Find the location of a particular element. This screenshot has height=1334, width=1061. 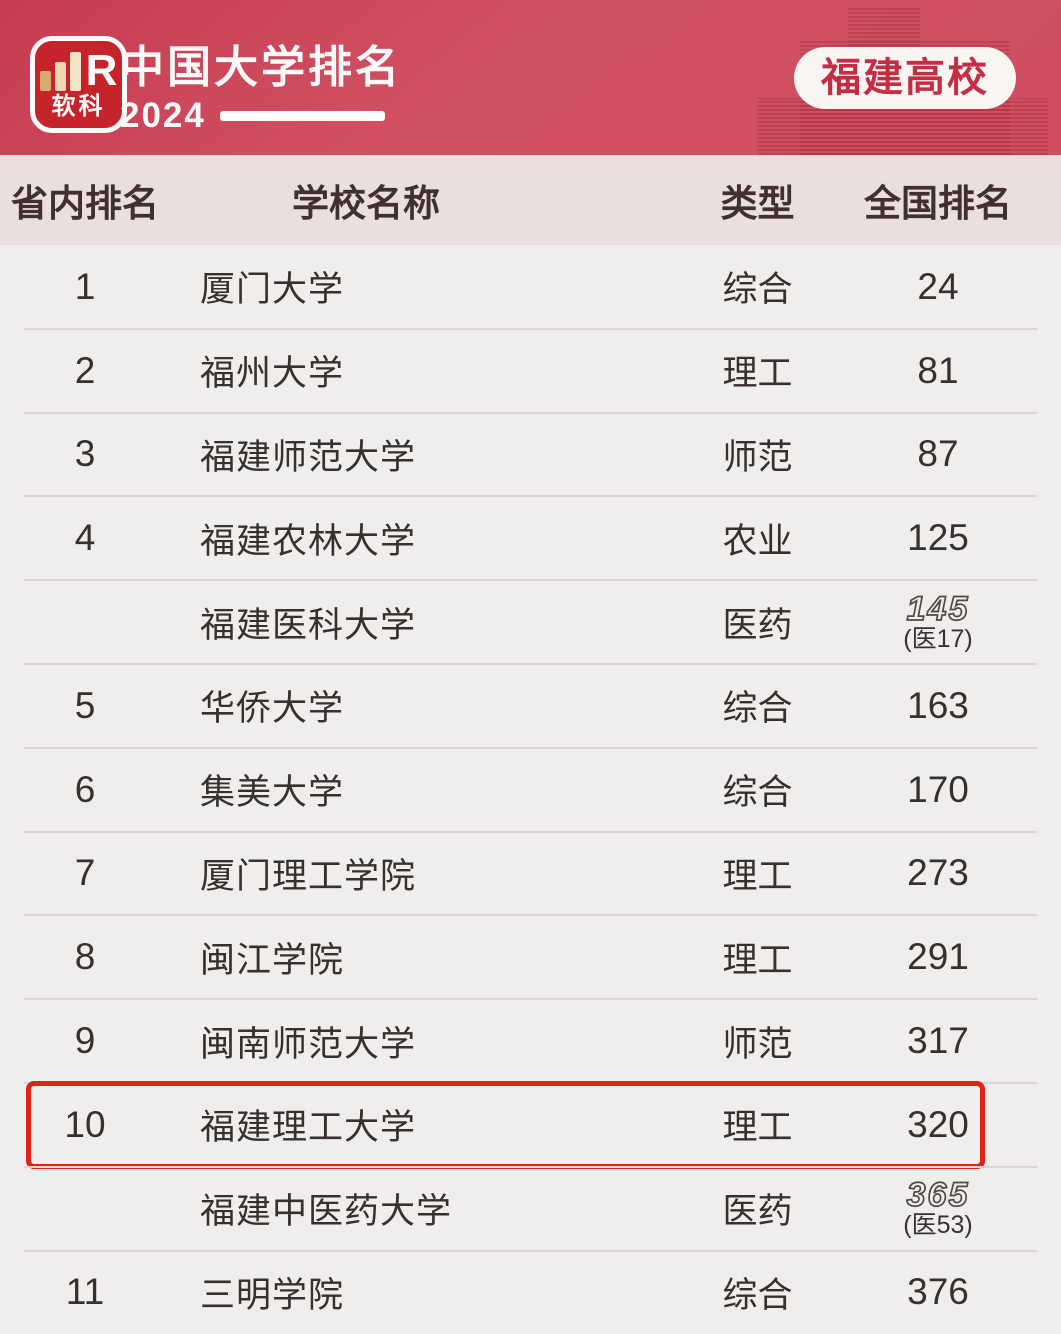

province-rank-cell: 5 is located at coordinates (85, 705).